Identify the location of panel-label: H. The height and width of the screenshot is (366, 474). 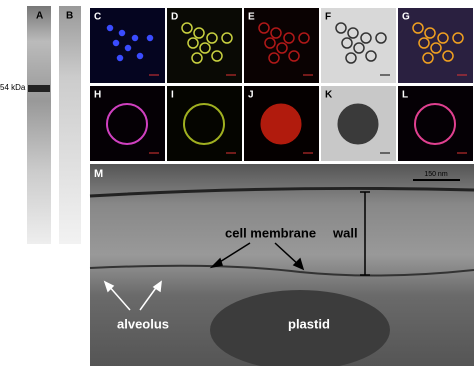
(97, 95).